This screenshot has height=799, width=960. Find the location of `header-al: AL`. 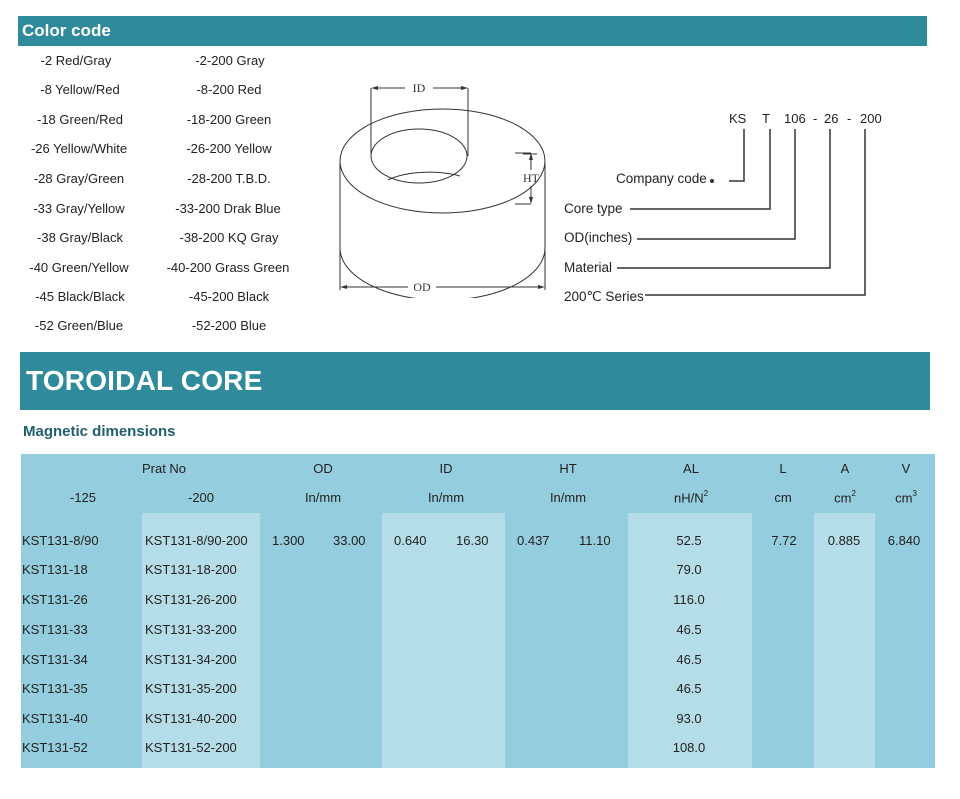

header-al: AL is located at coordinates (691, 468).